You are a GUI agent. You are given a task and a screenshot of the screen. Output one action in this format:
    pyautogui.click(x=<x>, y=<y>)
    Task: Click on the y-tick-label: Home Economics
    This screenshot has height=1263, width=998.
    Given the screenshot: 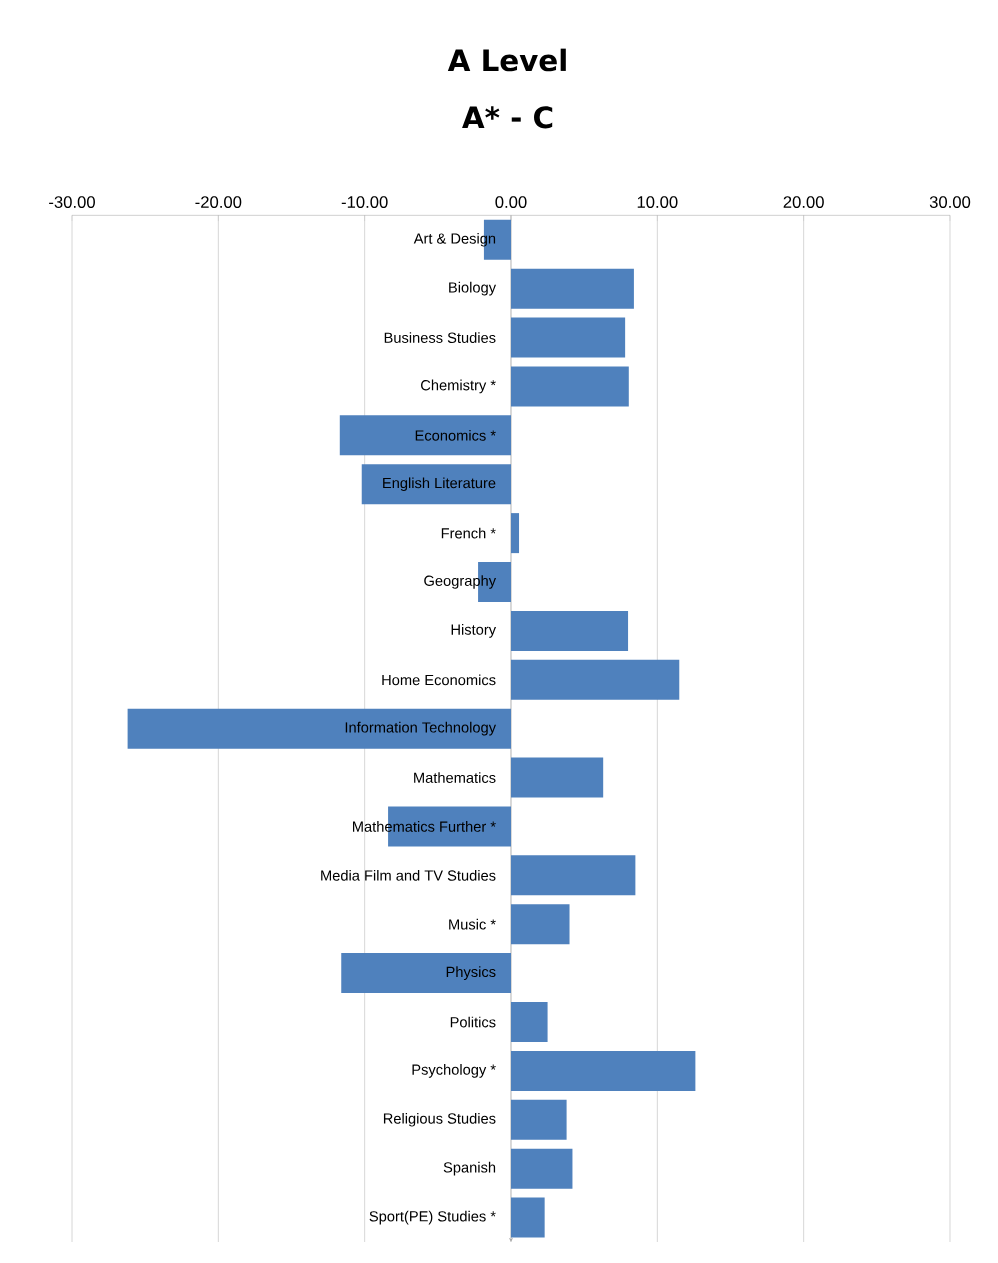 What is the action you would take?
    pyautogui.click(x=439, y=680)
    